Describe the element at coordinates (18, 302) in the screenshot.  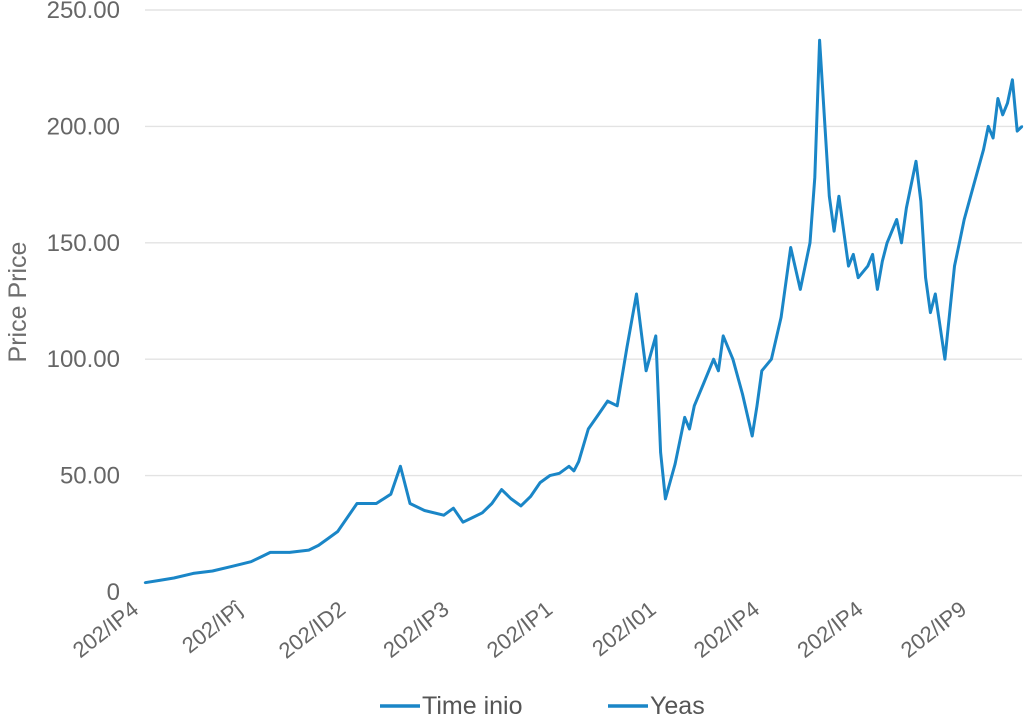
I see `y-axis-label: Price Price` at that location.